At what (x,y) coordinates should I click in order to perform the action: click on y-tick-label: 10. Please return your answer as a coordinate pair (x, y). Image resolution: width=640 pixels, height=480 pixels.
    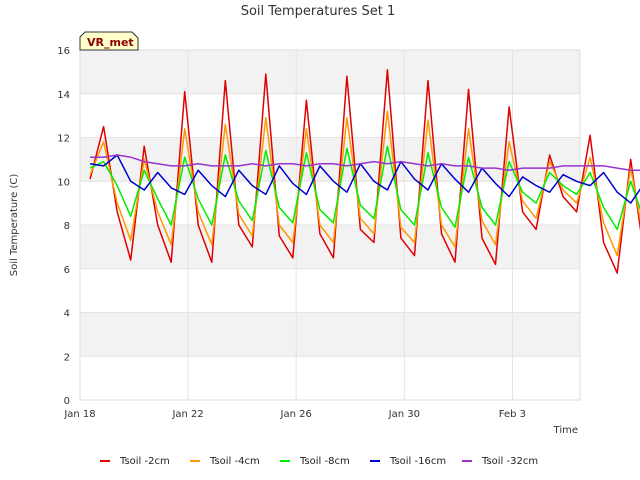
    Looking at the image, I should click on (63, 182).